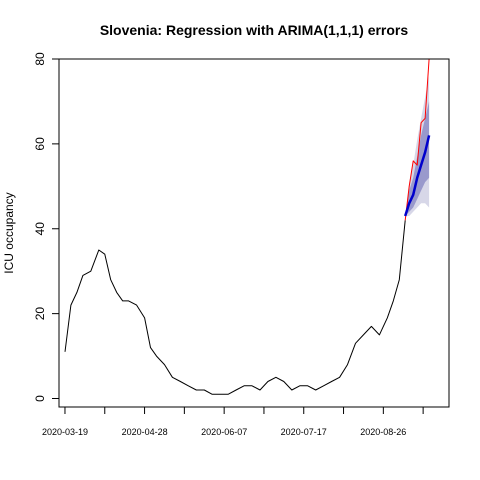  What do you see at coordinates (65, 432) in the screenshot?
I see `x-tick-label: 2020-03-19` at bounding box center [65, 432].